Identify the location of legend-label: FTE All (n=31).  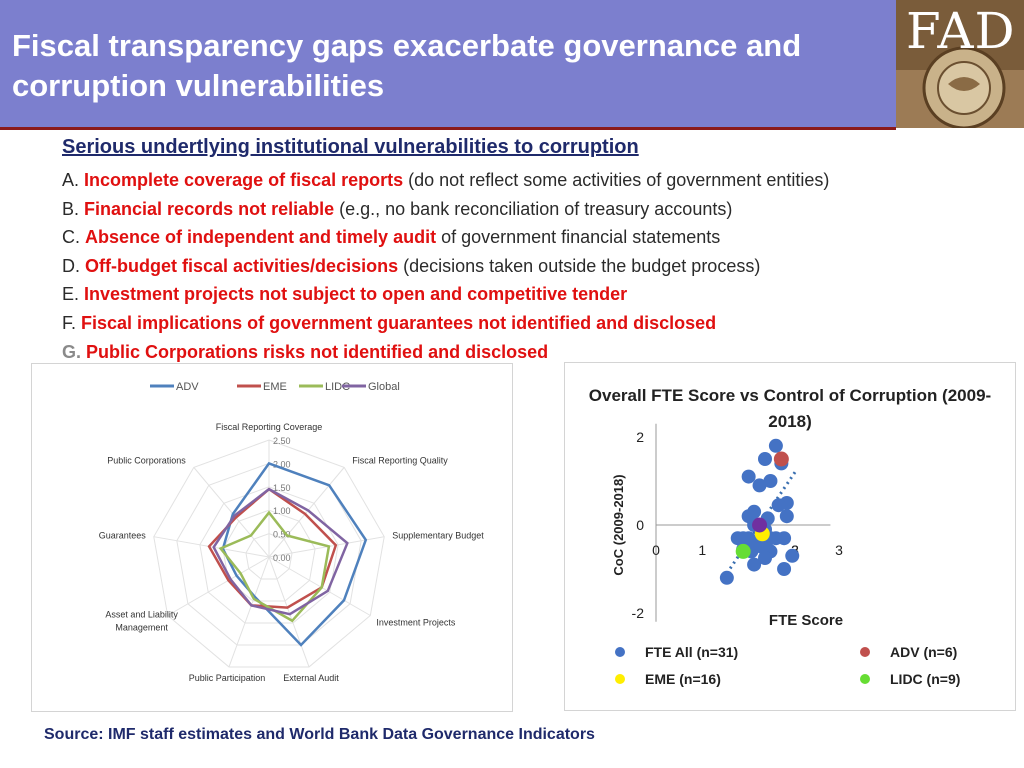
(691, 652).